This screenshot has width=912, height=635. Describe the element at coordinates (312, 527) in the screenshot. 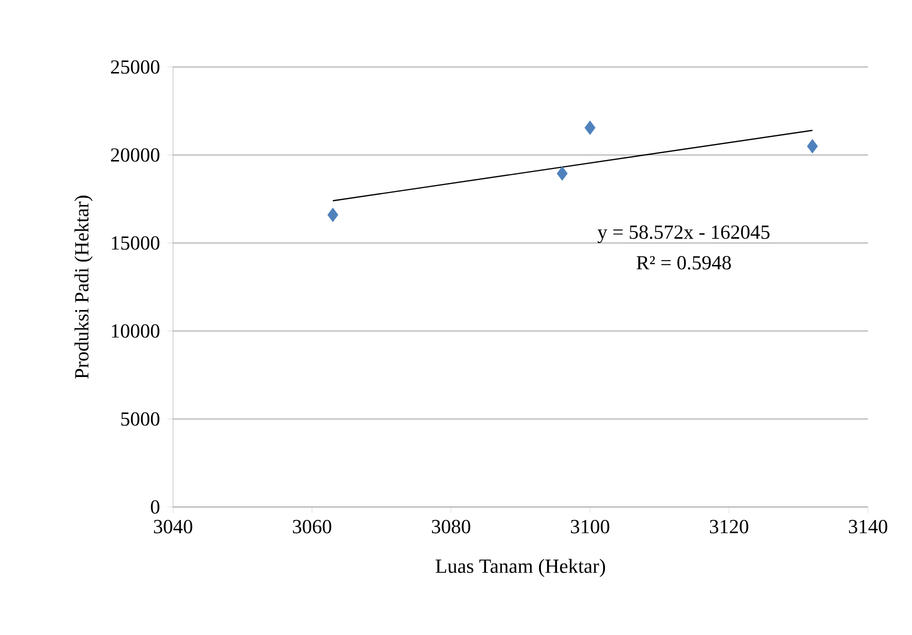

I see `x-tick-label: 3060` at that location.